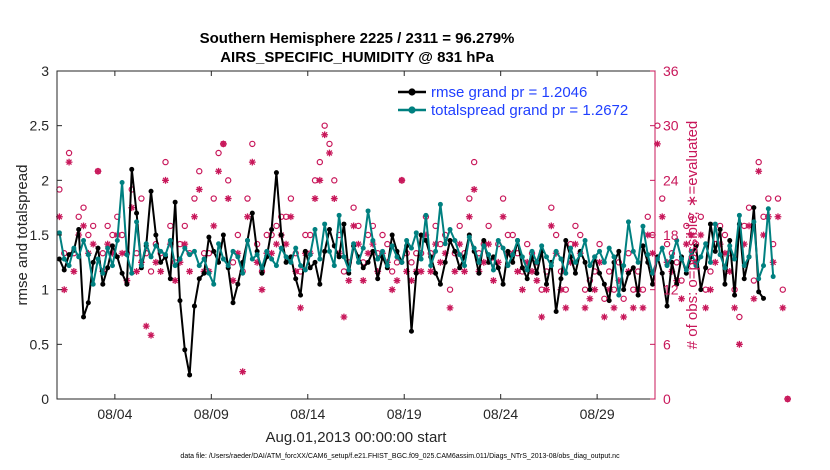 The width and height of the screenshot is (830, 470). Describe the element at coordinates (40, 235) in the screenshot. I see `y-tick-label: 1.5` at that location.